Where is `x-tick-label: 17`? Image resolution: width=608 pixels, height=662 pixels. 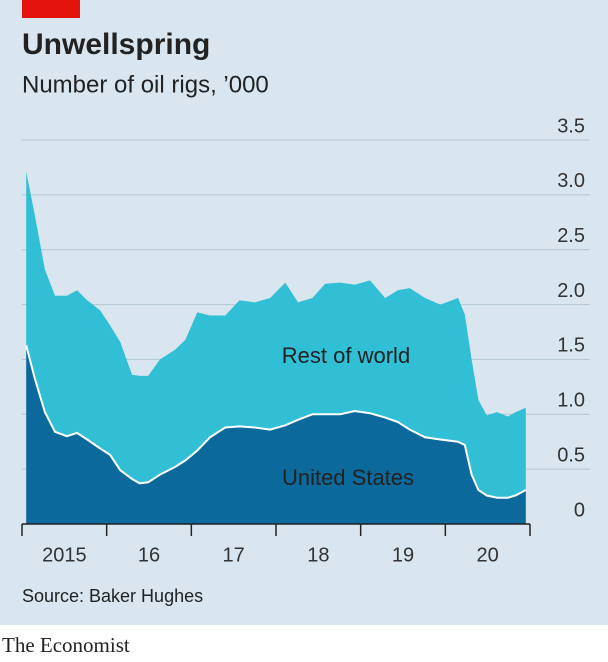 x-tick-label: 17 is located at coordinates (234, 555).